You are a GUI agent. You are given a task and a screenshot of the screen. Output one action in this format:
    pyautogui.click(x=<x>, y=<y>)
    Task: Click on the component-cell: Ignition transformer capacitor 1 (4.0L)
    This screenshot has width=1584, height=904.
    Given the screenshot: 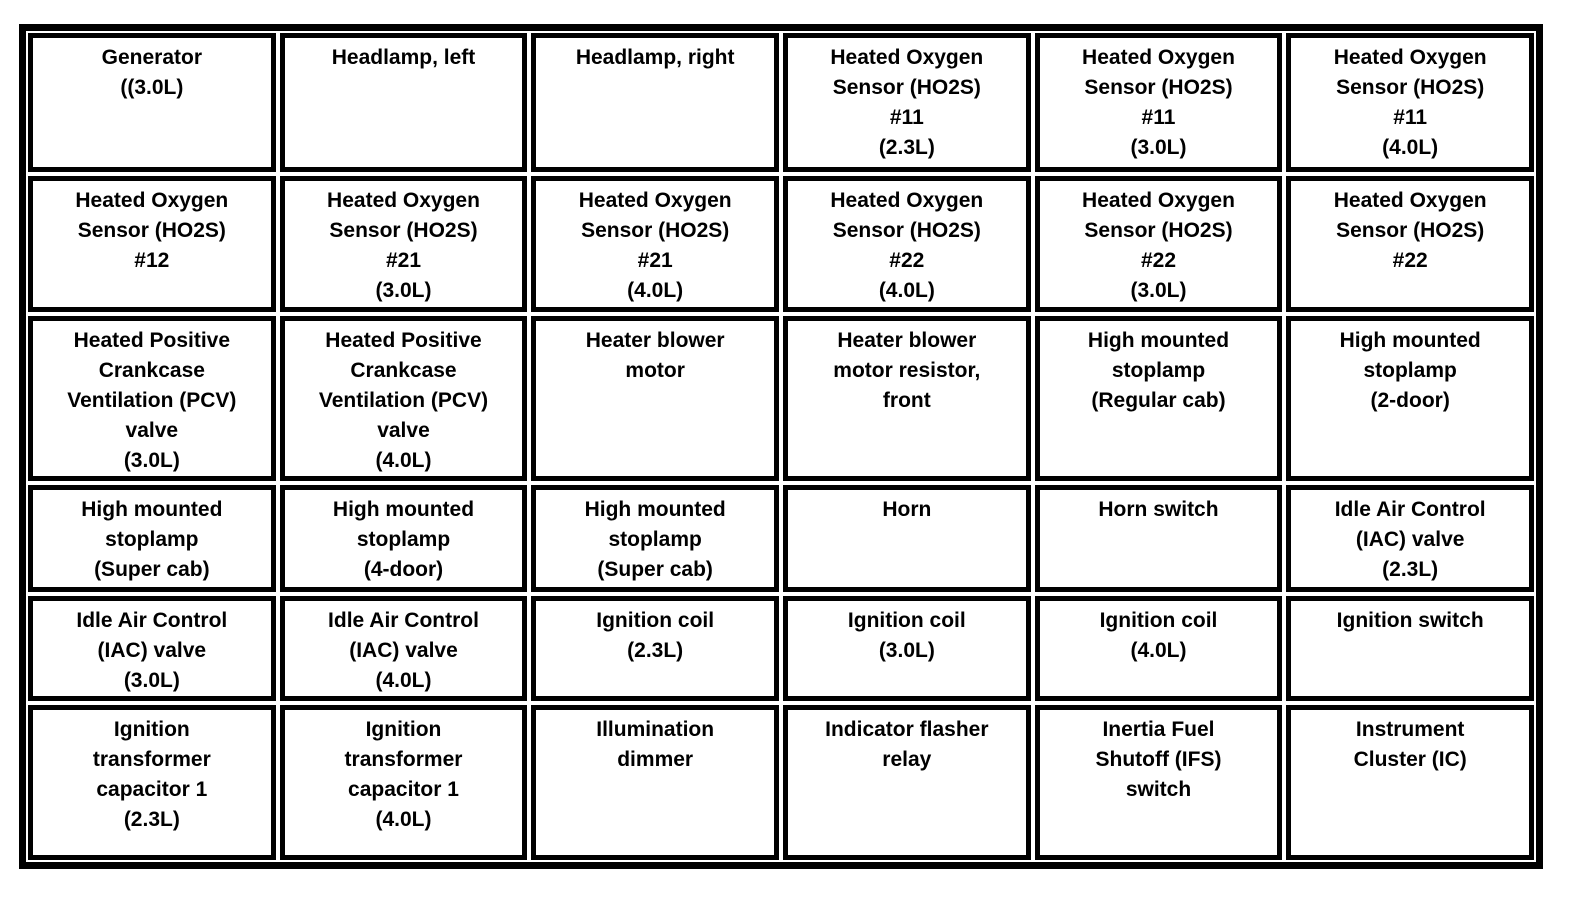 What is the action you would take?
    pyautogui.click(x=403, y=782)
    